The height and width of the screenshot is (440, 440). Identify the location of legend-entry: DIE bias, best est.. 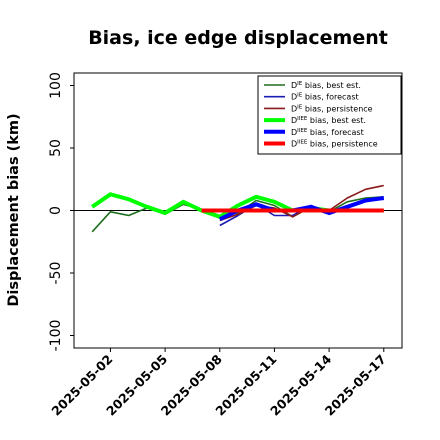
(326, 85).